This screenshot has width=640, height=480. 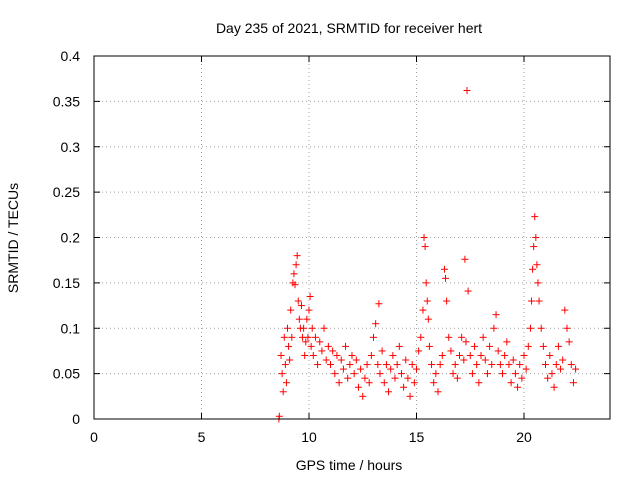 I want to click on y-tick-label: 0.4, so click(x=71, y=56).